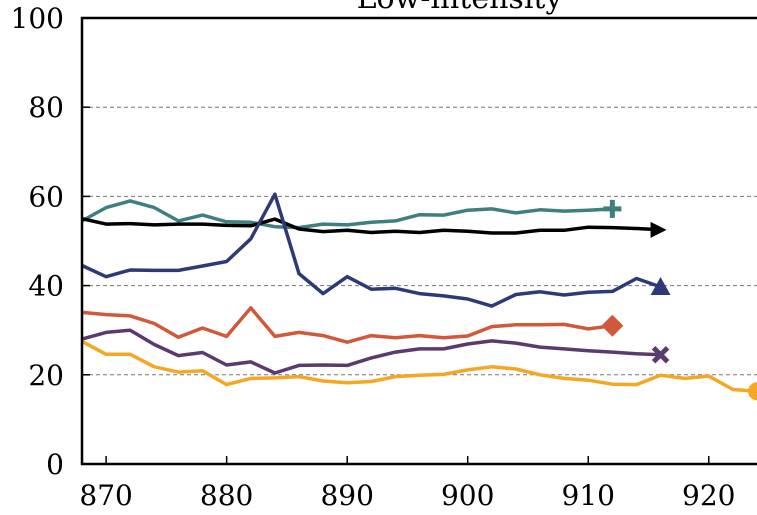 The width and height of the screenshot is (757, 515). Describe the element at coordinates (226, 495) in the screenshot. I see `x-tick-label: 880` at that location.